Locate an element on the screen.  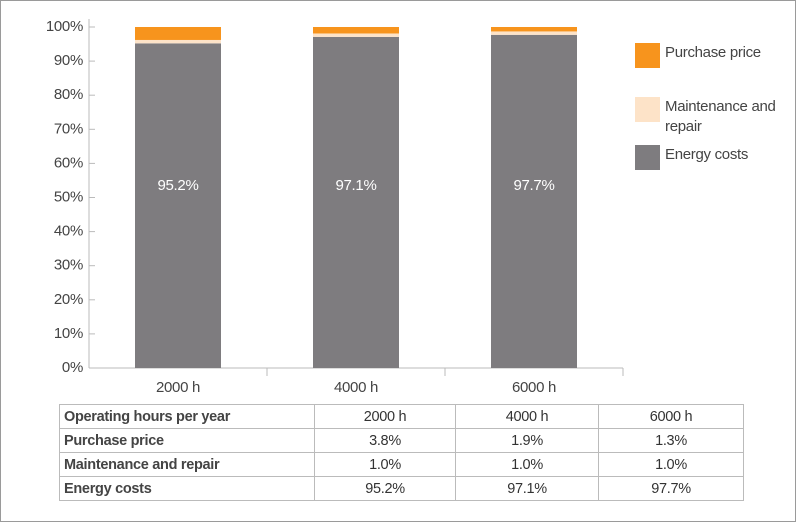
table-cell: 97.1% is located at coordinates (527, 488).